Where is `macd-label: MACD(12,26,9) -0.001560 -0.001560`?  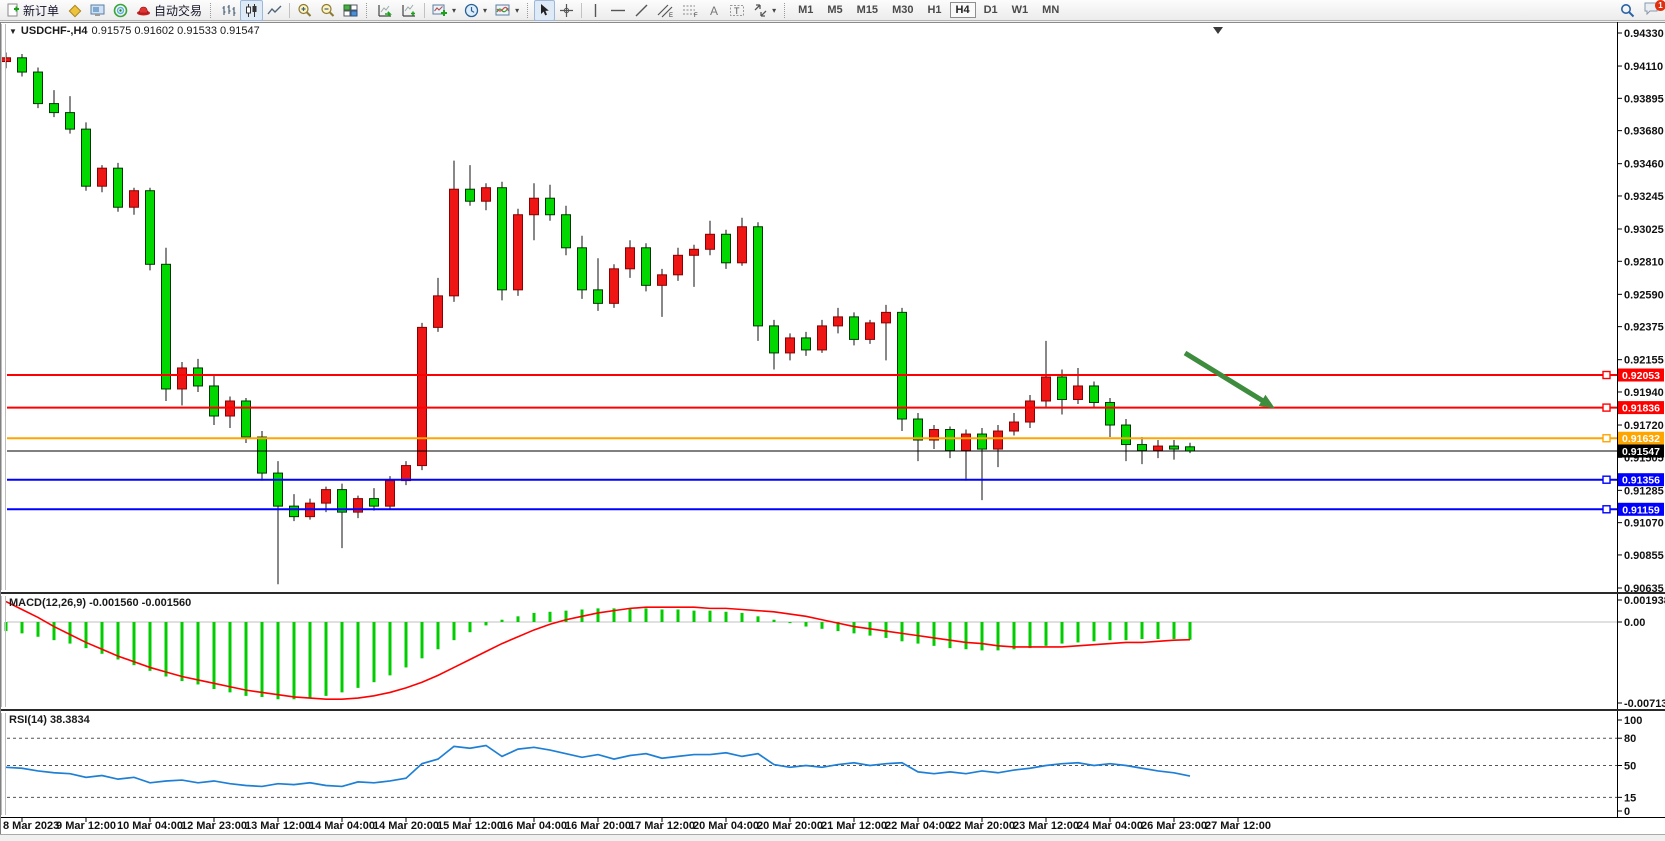 macd-label: MACD(12,26,9) -0.001560 -0.001560 is located at coordinates (100, 603).